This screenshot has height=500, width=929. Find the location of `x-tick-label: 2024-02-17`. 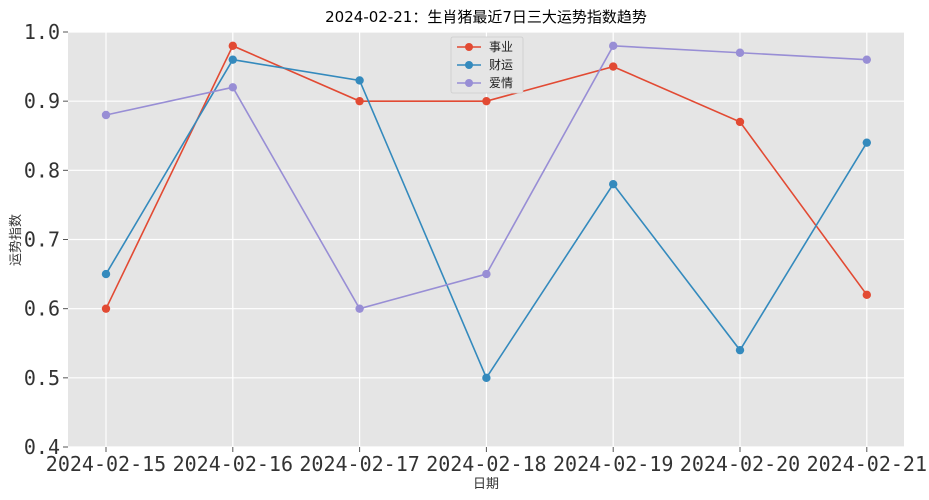

x-tick-label: 2024-02-17 is located at coordinates (359, 464).